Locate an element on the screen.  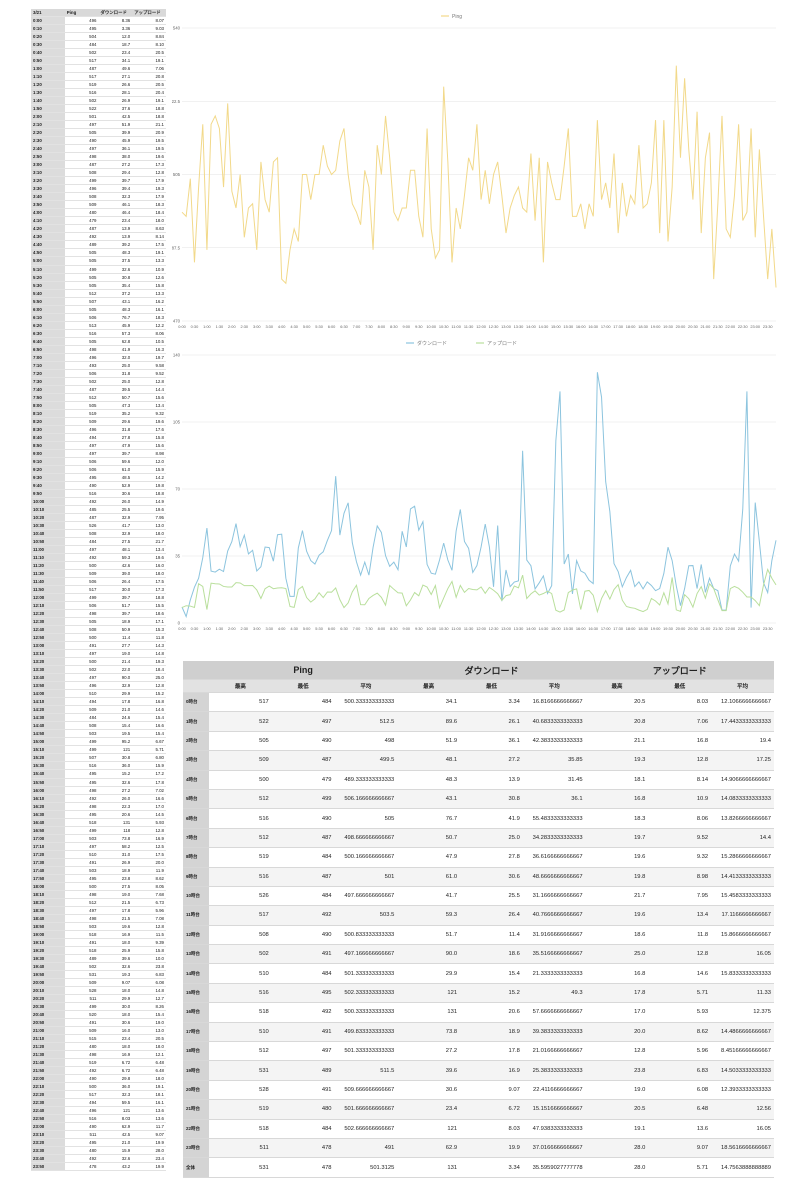
raw-cell-time: 22:10 is located at coordinates (48, 1087).